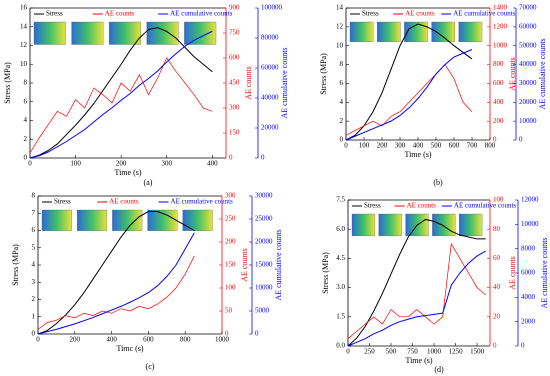  Describe the element at coordinates (230, 242) in the screenshot. I see `y2-tick-label: 200` at that location.